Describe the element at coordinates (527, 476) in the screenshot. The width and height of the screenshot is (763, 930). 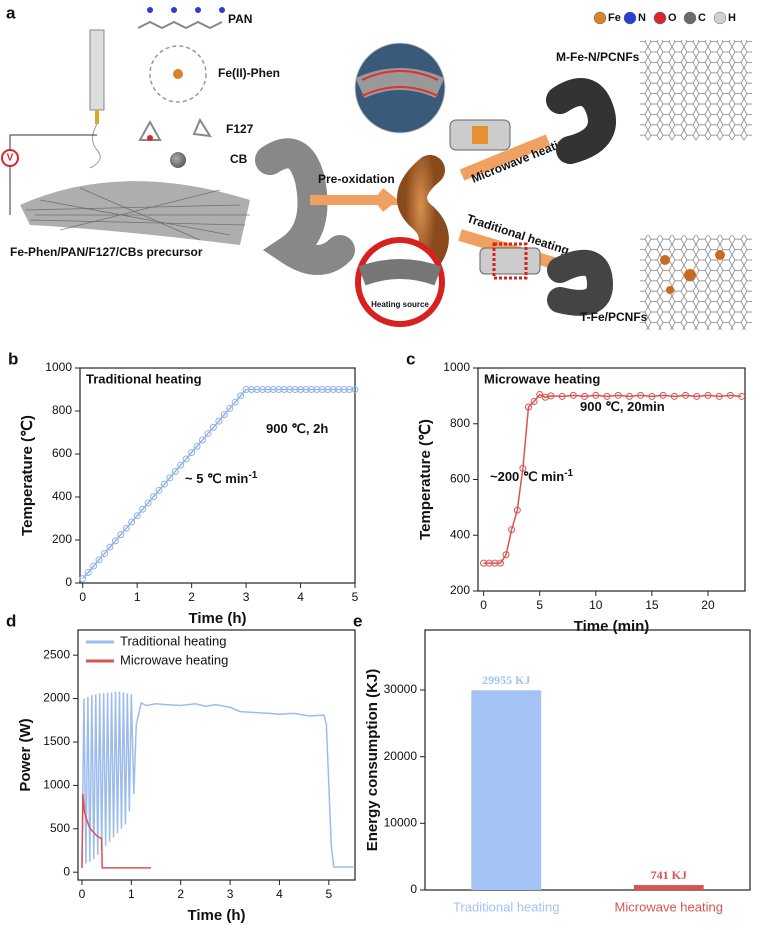
I see `annotation-text: ~200 ℃ min` at that location.